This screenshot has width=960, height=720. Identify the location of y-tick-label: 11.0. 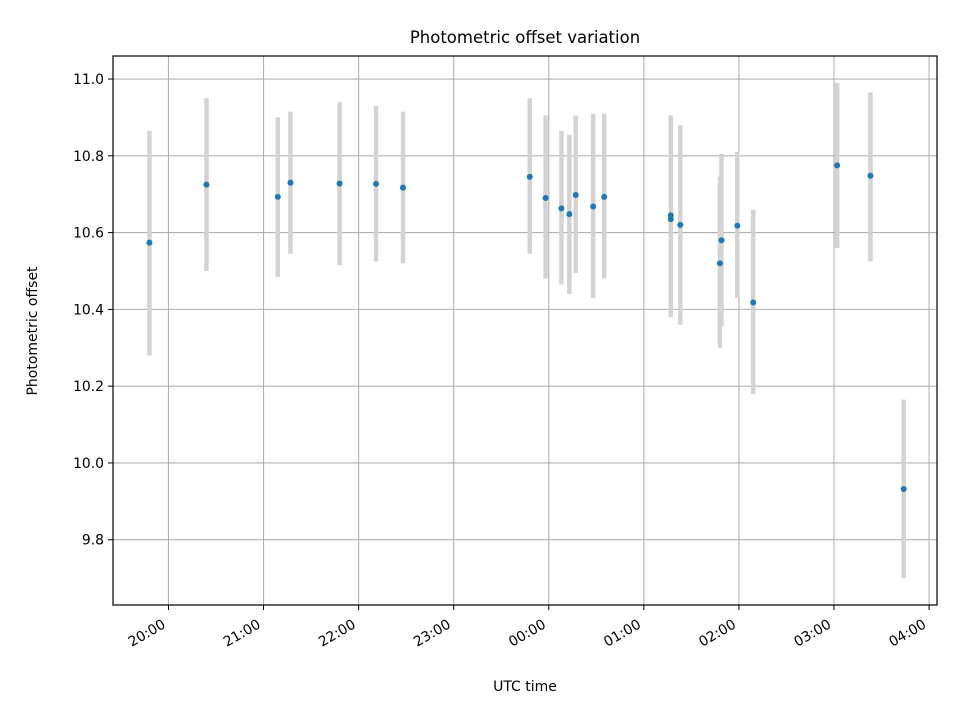
(88, 80).